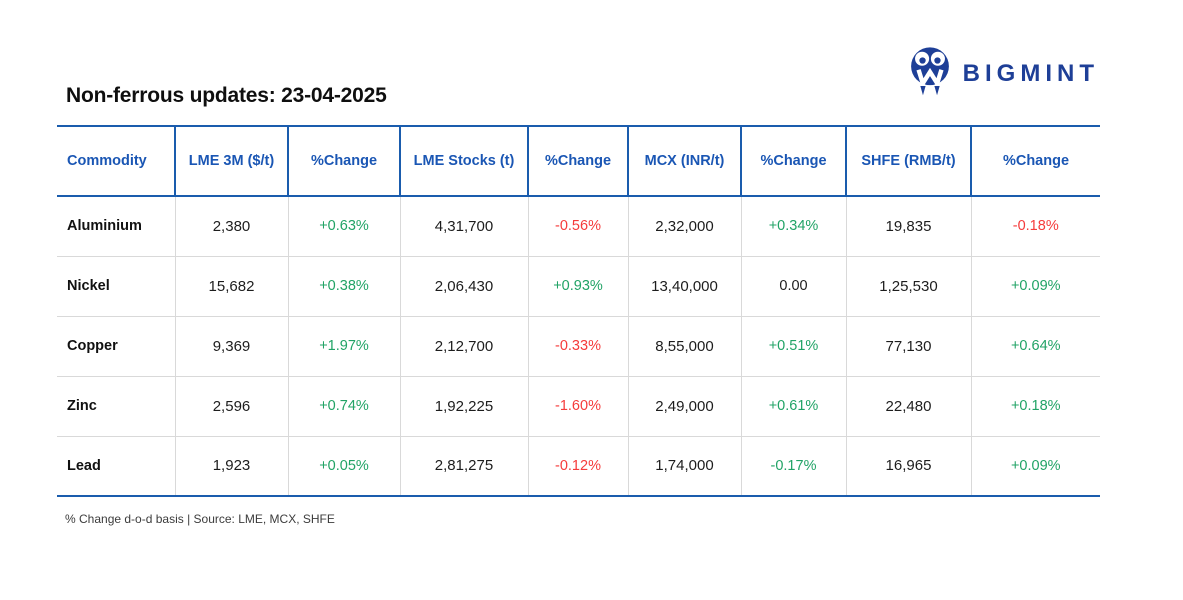 Image resolution: width=1183 pixels, height=600 pixels. Describe the element at coordinates (343, 405) in the screenshot. I see `pct-change-cell: +0.74%` at that location.